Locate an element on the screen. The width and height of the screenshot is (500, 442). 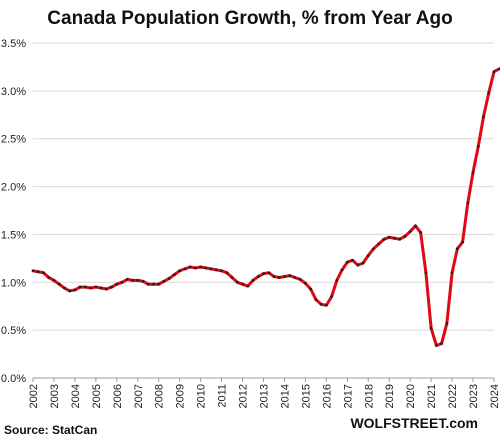
x-tick-label: 2009 is located at coordinates (181, 396).